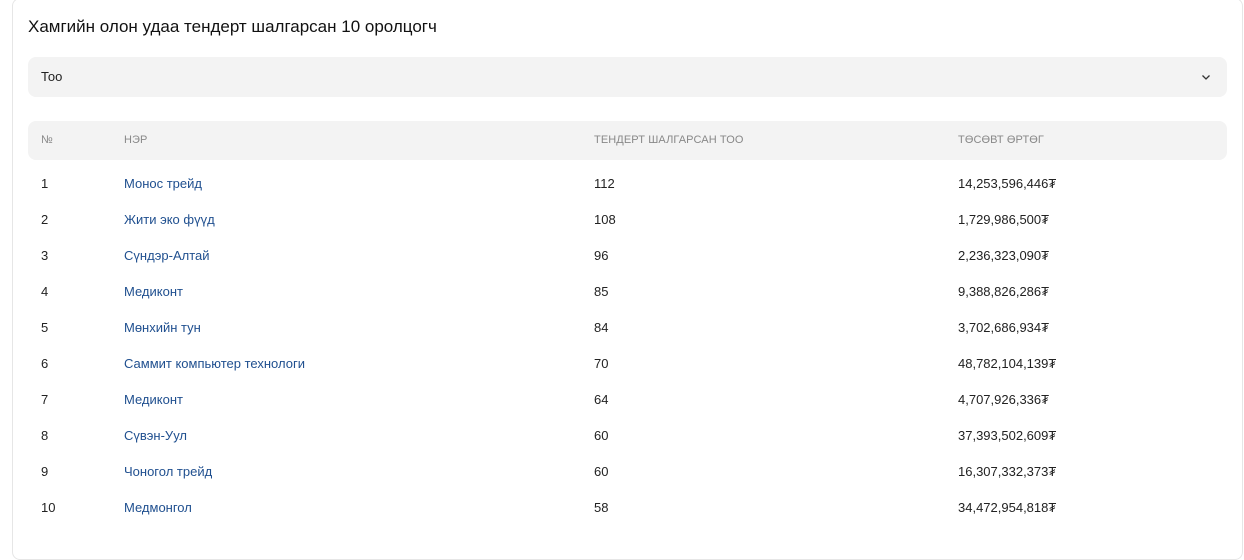 This screenshot has width=1244, height=560. I want to click on budget-amount: 48,782,104,139₮, so click(1007, 363).